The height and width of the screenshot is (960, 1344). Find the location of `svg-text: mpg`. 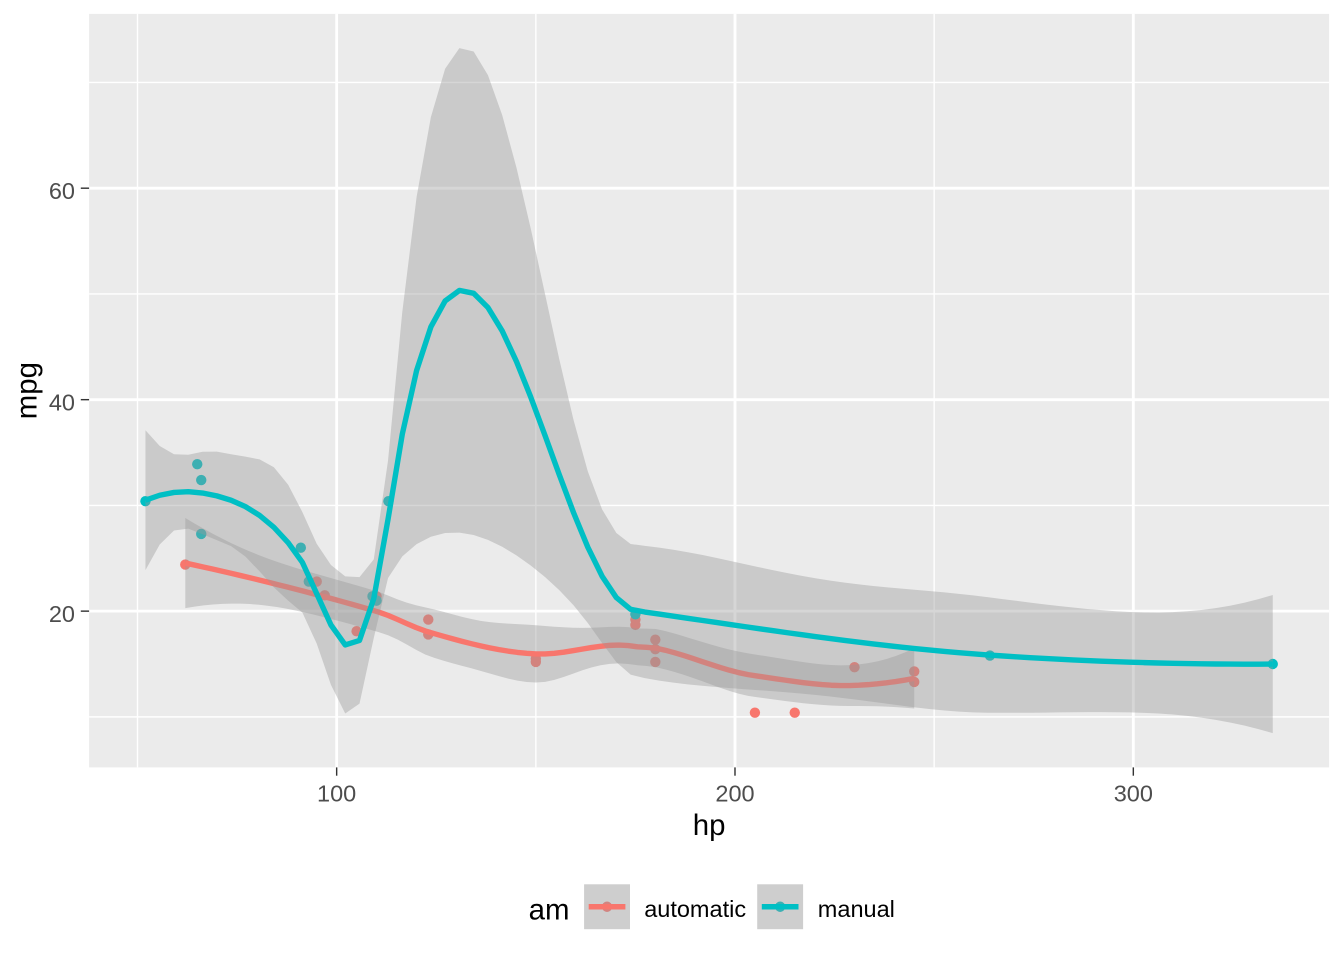

svg-text: mpg is located at coordinates (26, 390).